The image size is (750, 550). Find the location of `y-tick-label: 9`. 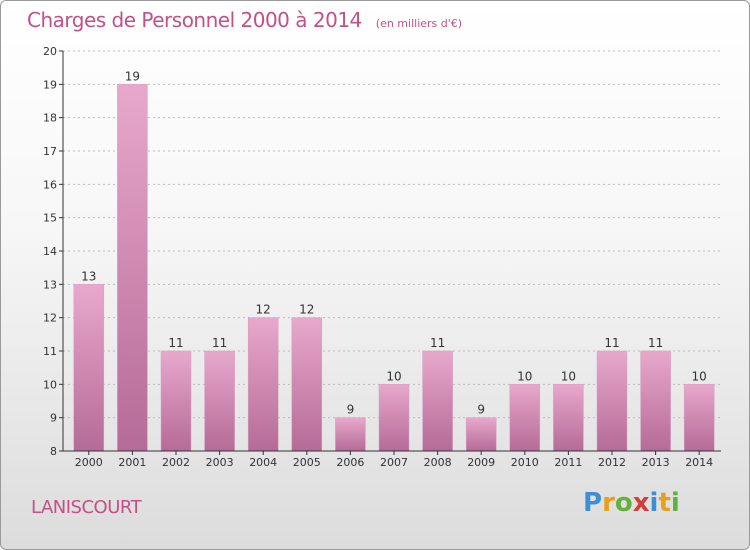

y-tick-label: 9 is located at coordinates (53, 418).